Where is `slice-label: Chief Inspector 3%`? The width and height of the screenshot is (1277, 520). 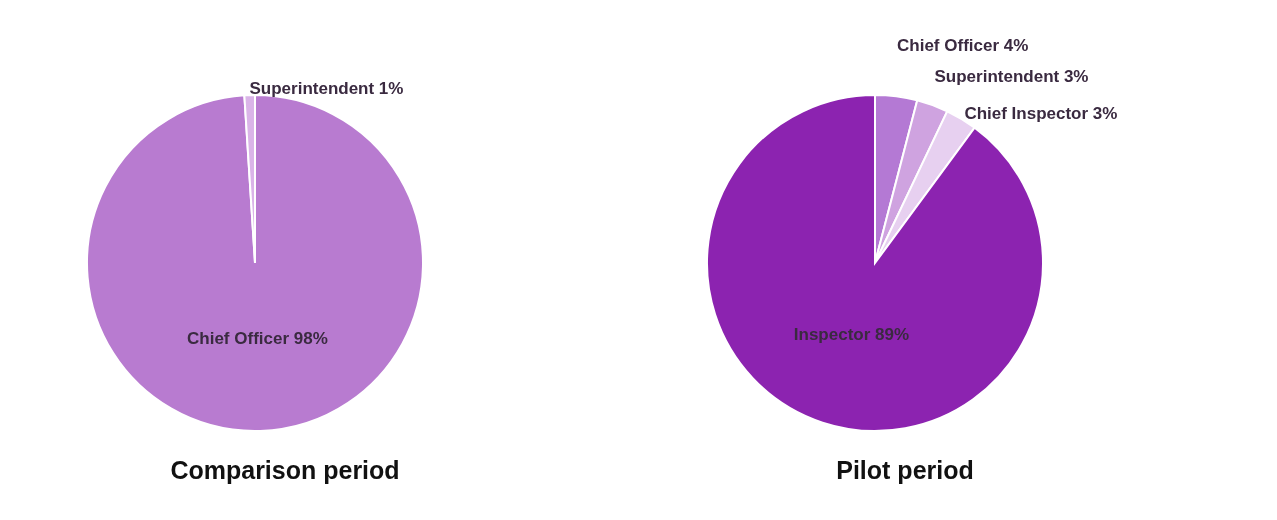
slice-label: Chief Inspector 3% is located at coordinates (1041, 113).